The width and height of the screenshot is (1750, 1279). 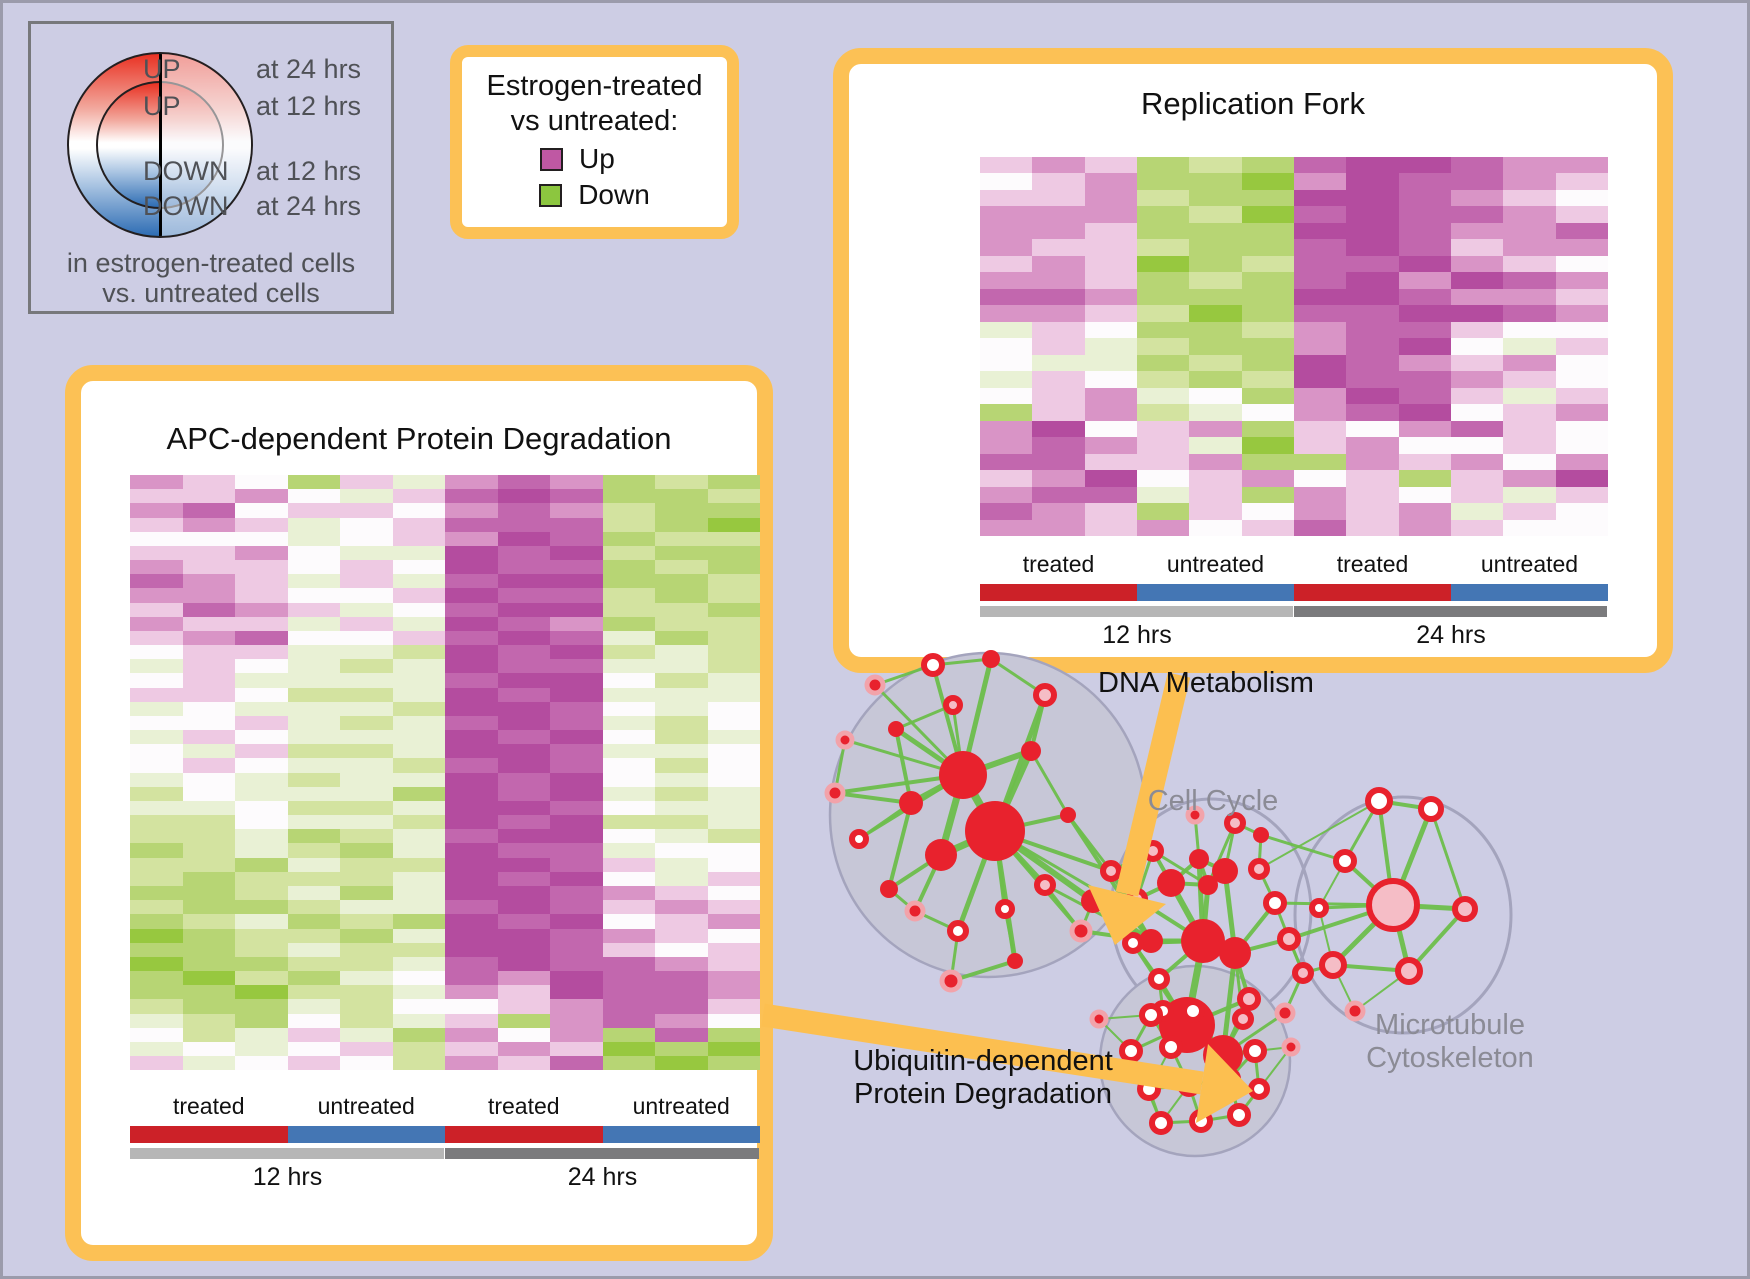 What do you see at coordinates (445, 1134) in the screenshot?
I see `treatment-color-bar` at bounding box center [445, 1134].